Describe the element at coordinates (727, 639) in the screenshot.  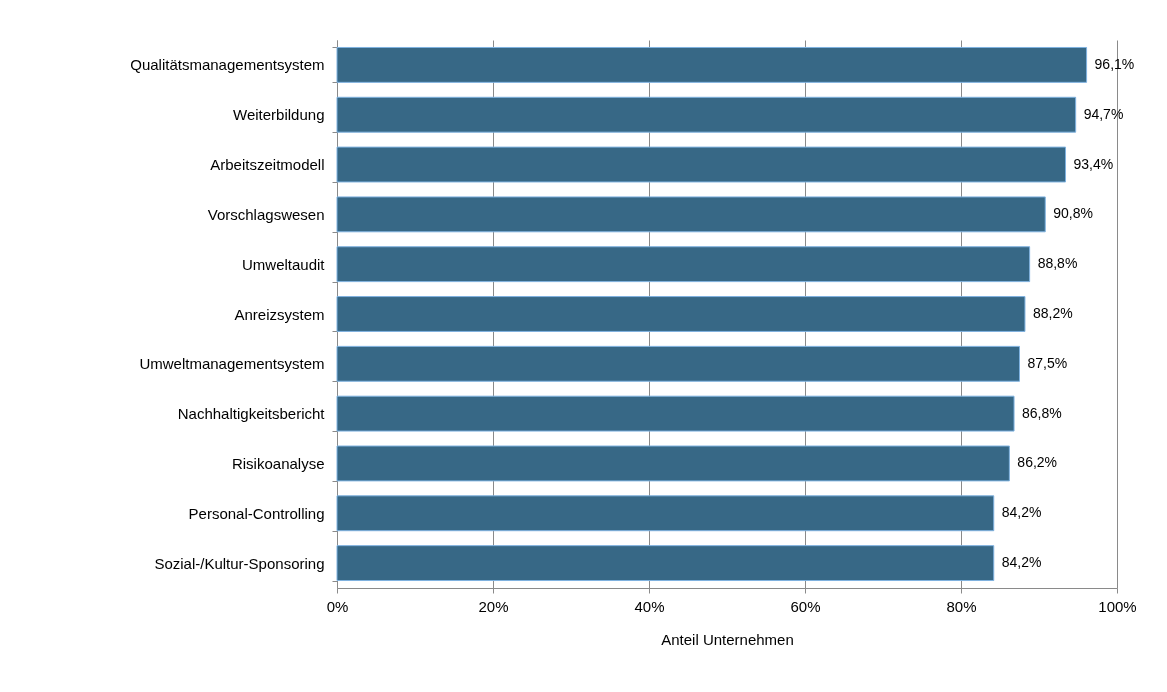
I see `x-axis-title: Anteil Unternehmen` at that location.